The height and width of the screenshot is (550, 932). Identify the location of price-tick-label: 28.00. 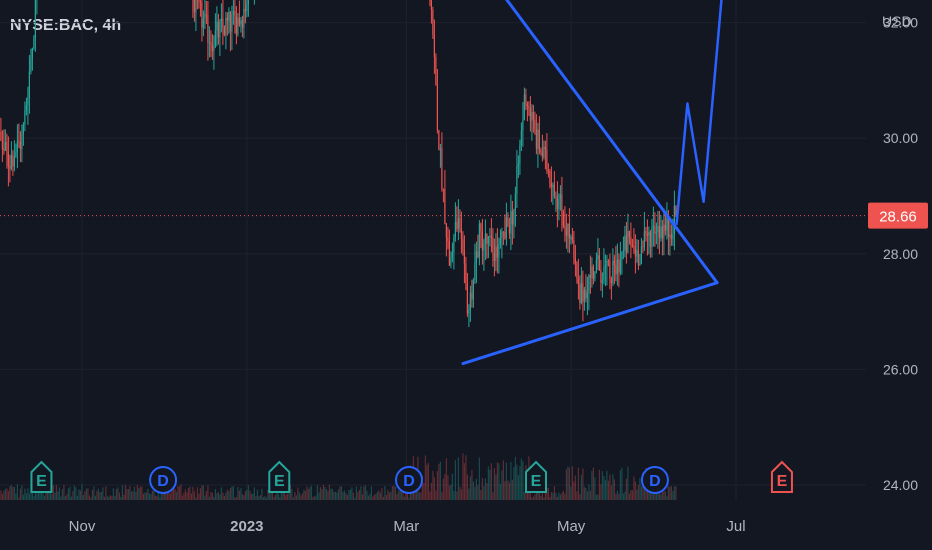
(900, 254).